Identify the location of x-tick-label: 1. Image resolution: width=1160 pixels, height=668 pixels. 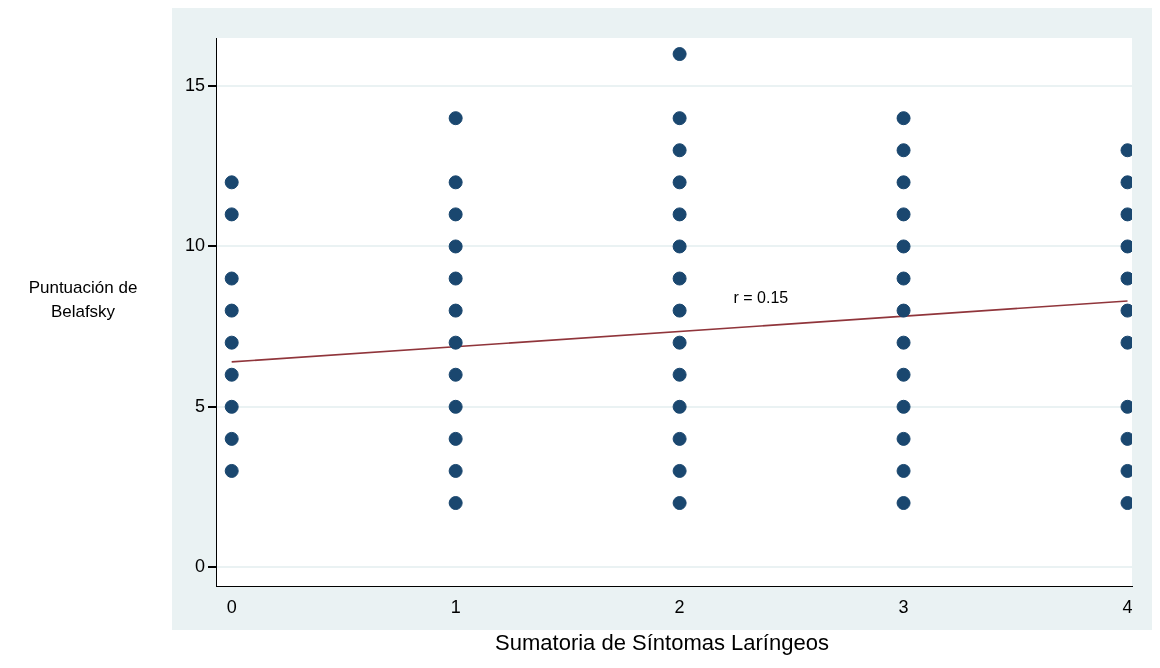
(455, 607).